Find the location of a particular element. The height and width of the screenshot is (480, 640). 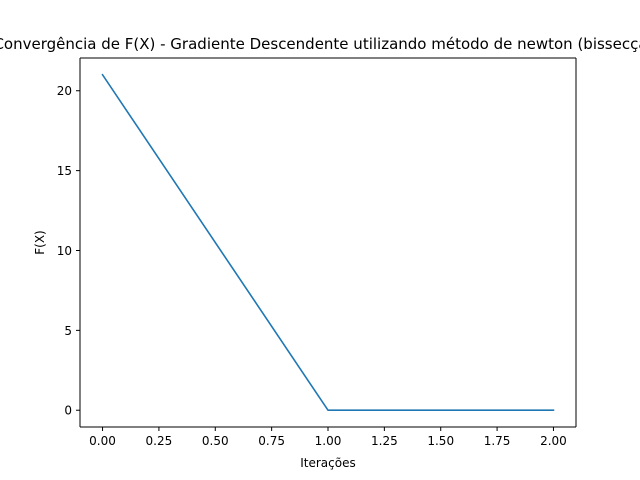

x-axis-ticks: 0.00 0.25 0.50 0.75 1.00 1.25 1.50 1.75 2.00 is located at coordinates (328, 437).